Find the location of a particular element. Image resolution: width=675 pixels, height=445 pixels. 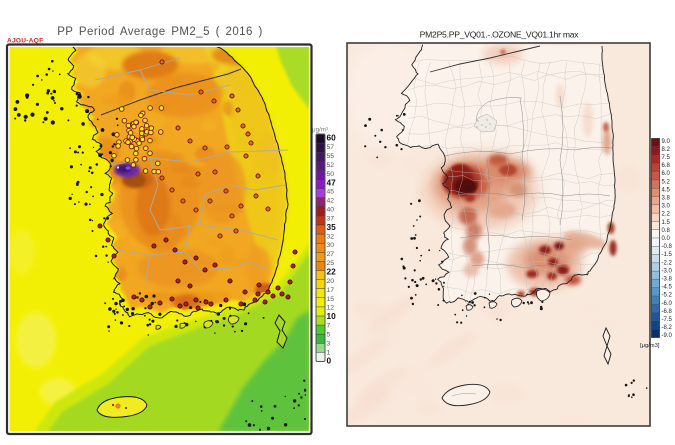

svg-text: -8.2 is located at coordinates (667, 328).